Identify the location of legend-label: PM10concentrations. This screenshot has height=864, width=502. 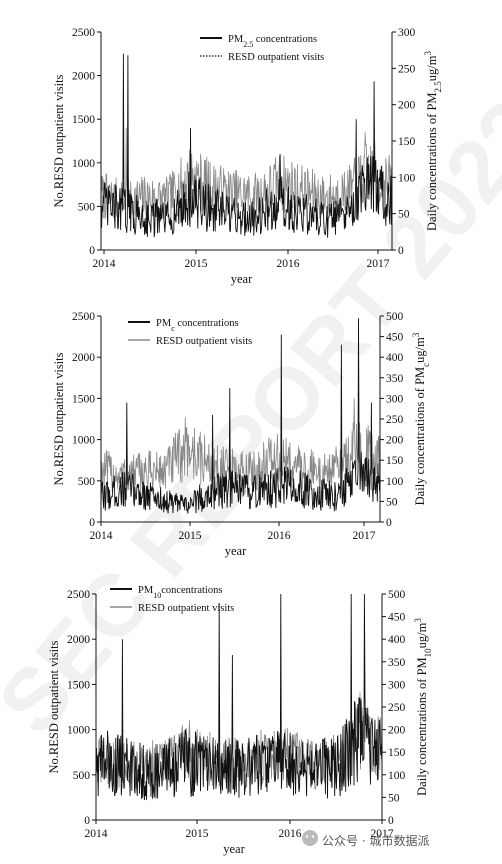
(180, 592).